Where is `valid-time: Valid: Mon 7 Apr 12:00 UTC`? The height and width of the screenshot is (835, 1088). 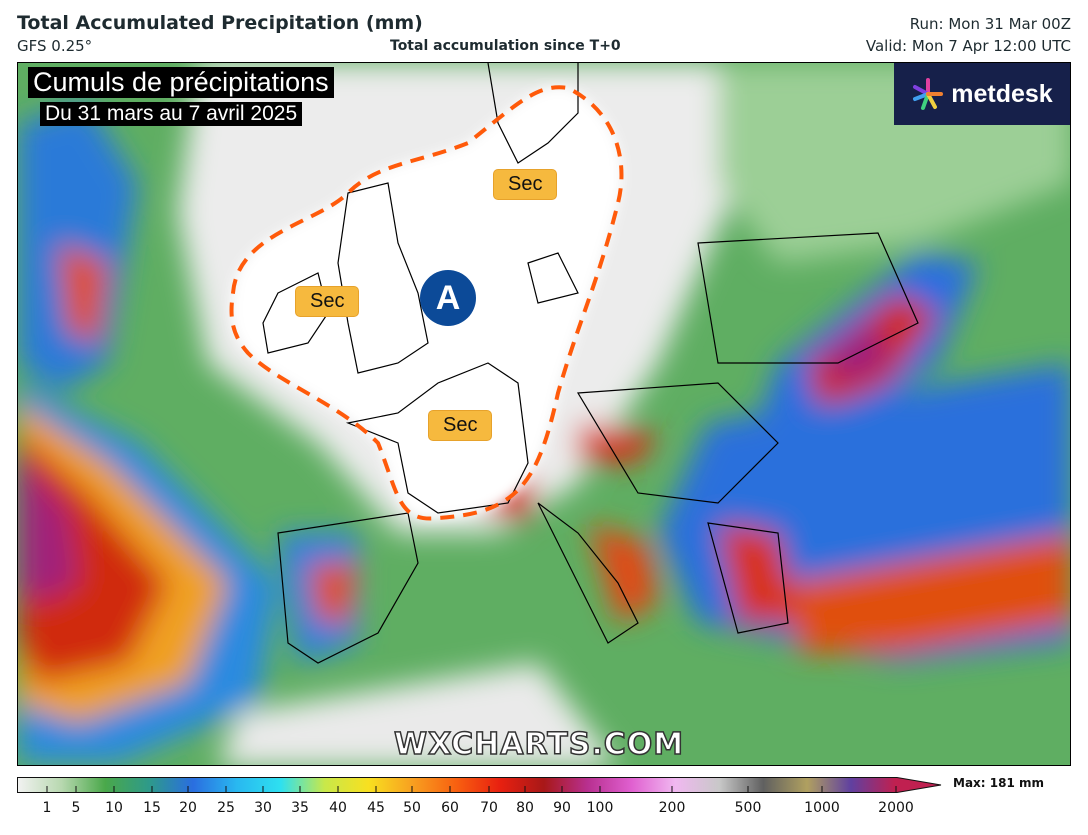 valid-time: Valid: Mon 7 Apr 12:00 UTC is located at coordinates (968, 46).